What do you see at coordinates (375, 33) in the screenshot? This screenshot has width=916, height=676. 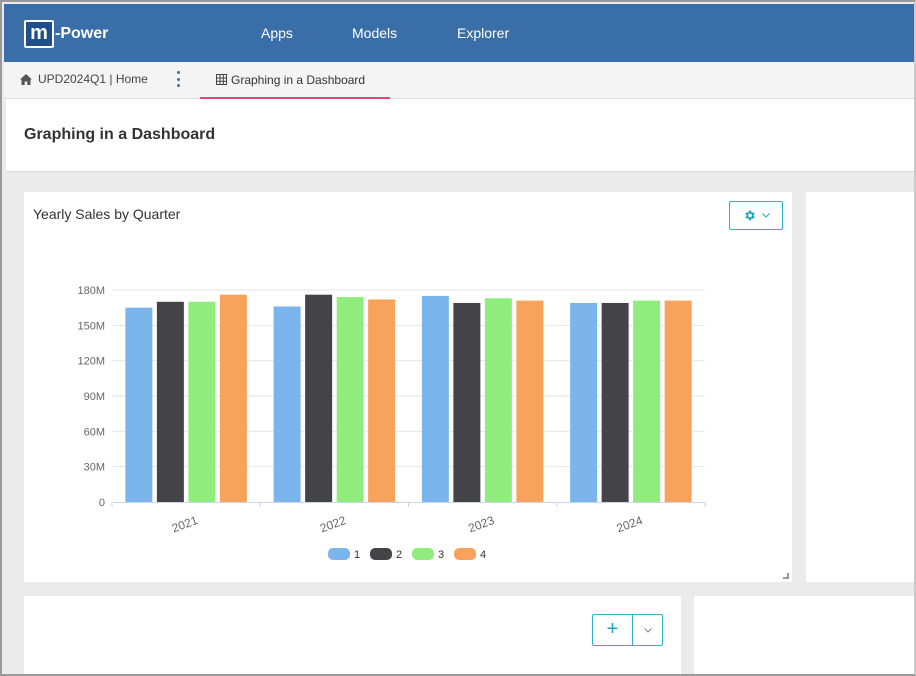 I see `nav-models: Models` at bounding box center [375, 33].